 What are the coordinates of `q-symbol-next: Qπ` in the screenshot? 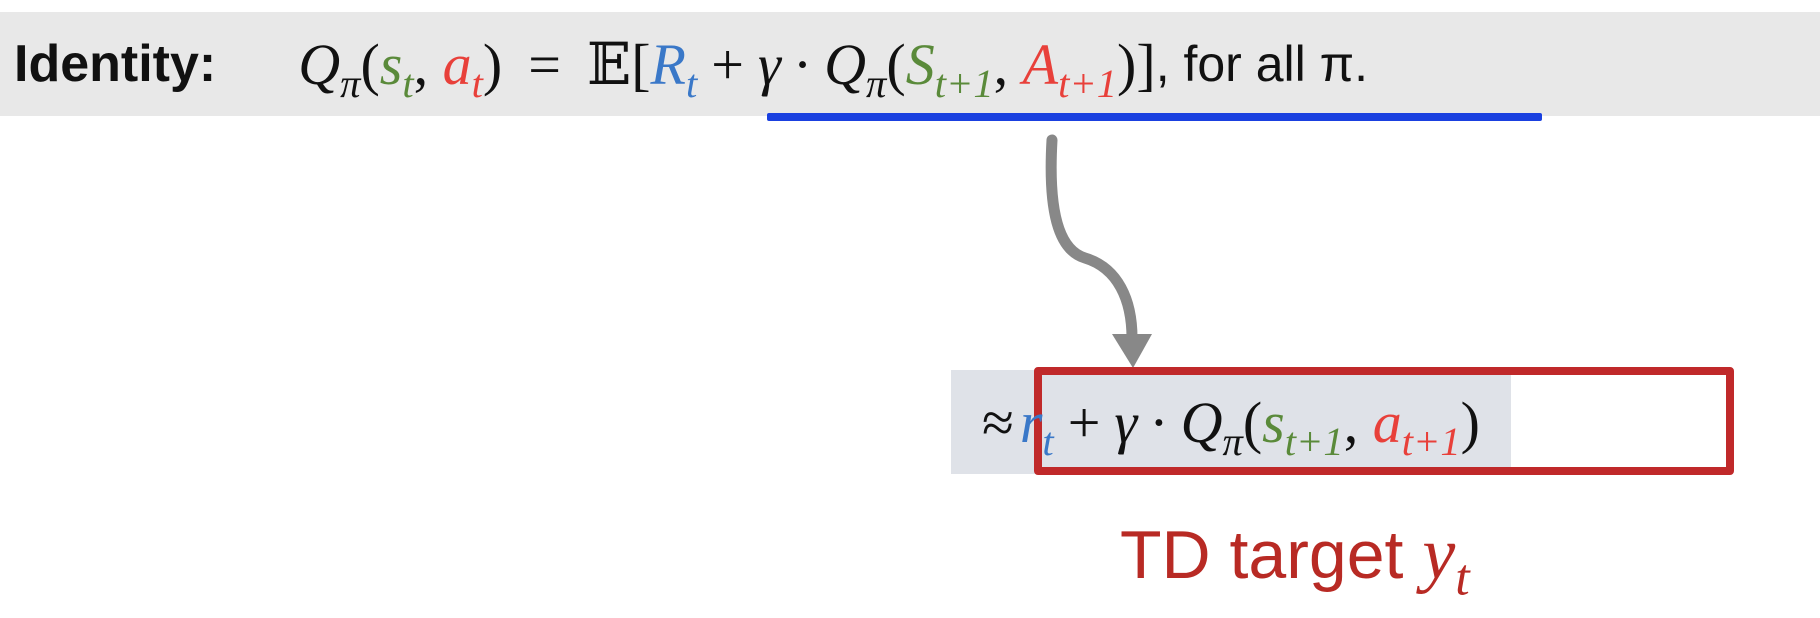 It's located at (855, 68).